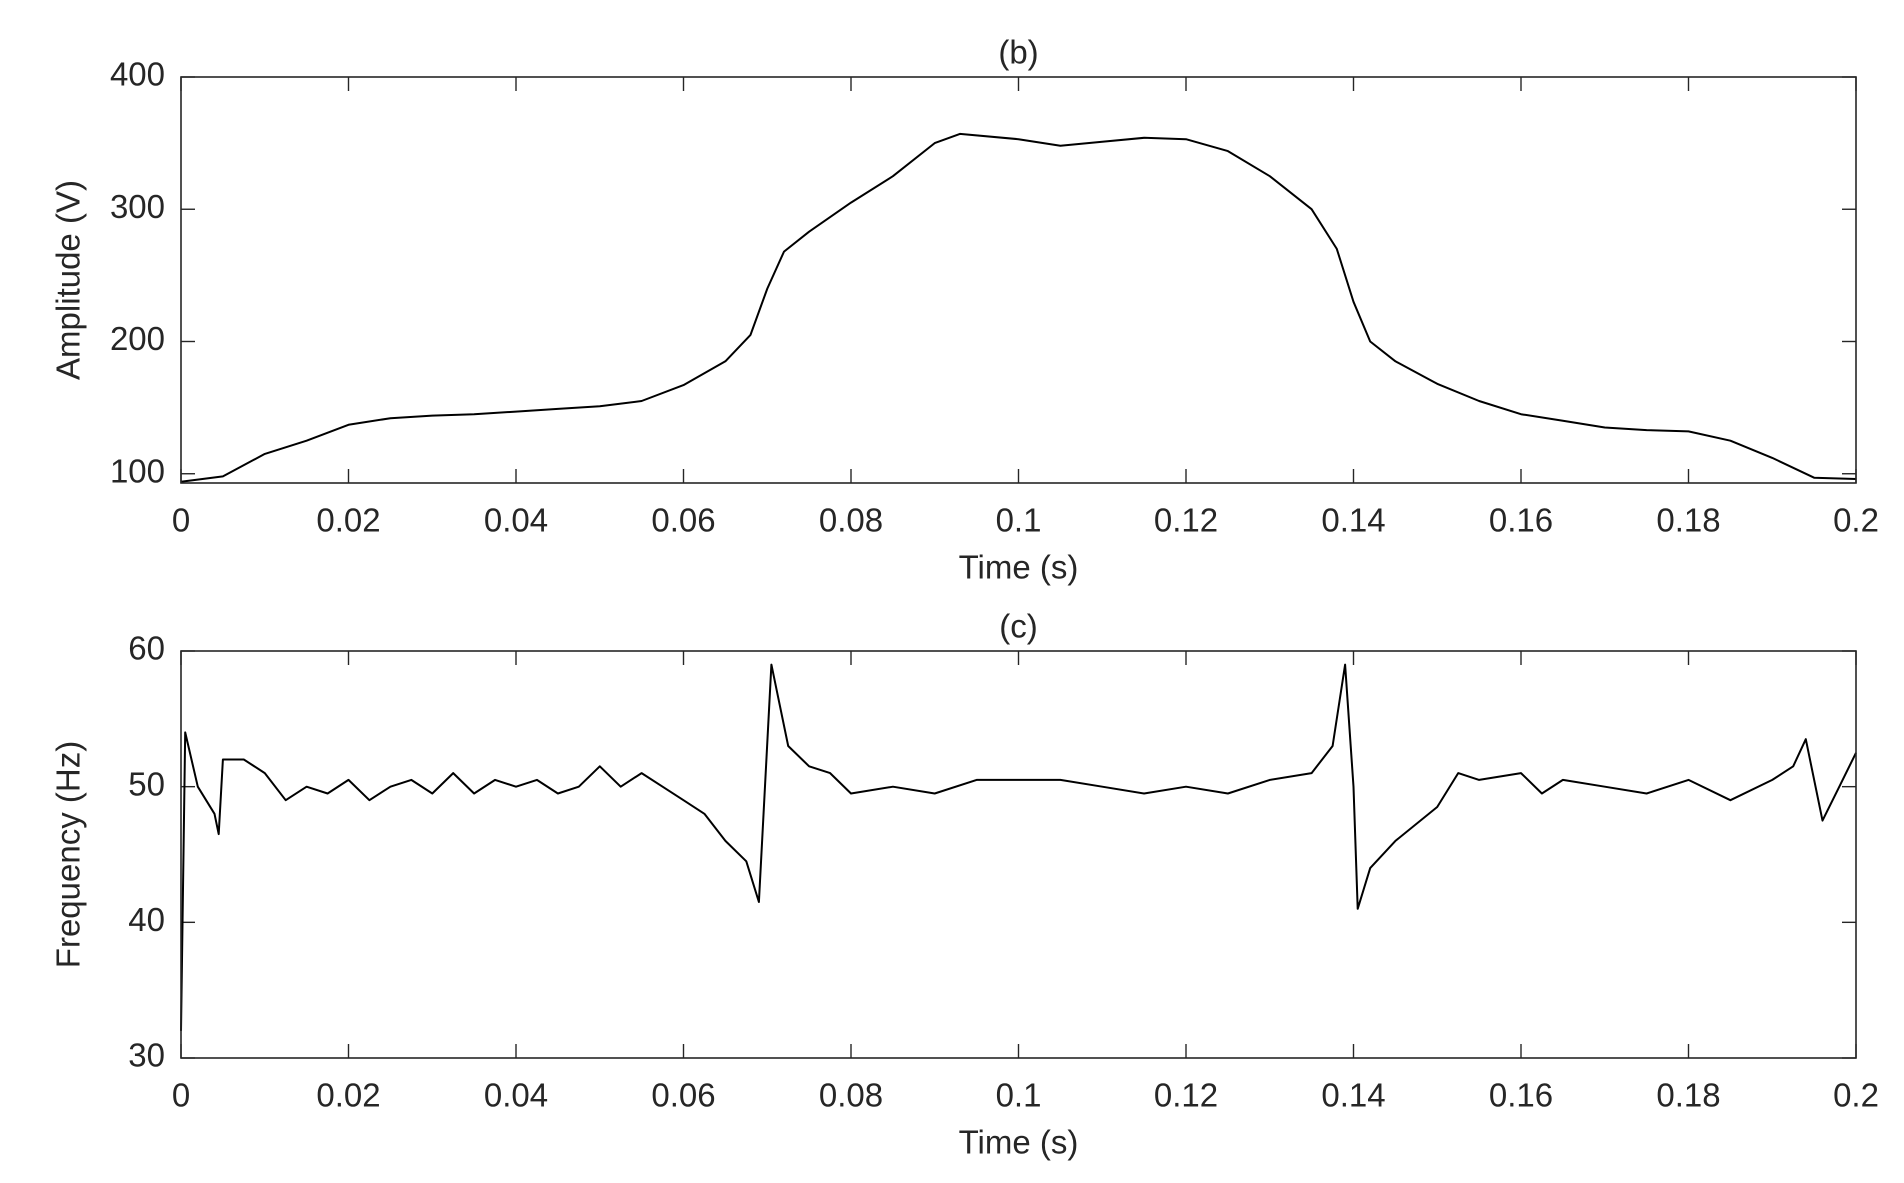  What do you see at coordinates (1018, 52) in the screenshot?
I see `chart-title: (b)` at bounding box center [1018, 52].